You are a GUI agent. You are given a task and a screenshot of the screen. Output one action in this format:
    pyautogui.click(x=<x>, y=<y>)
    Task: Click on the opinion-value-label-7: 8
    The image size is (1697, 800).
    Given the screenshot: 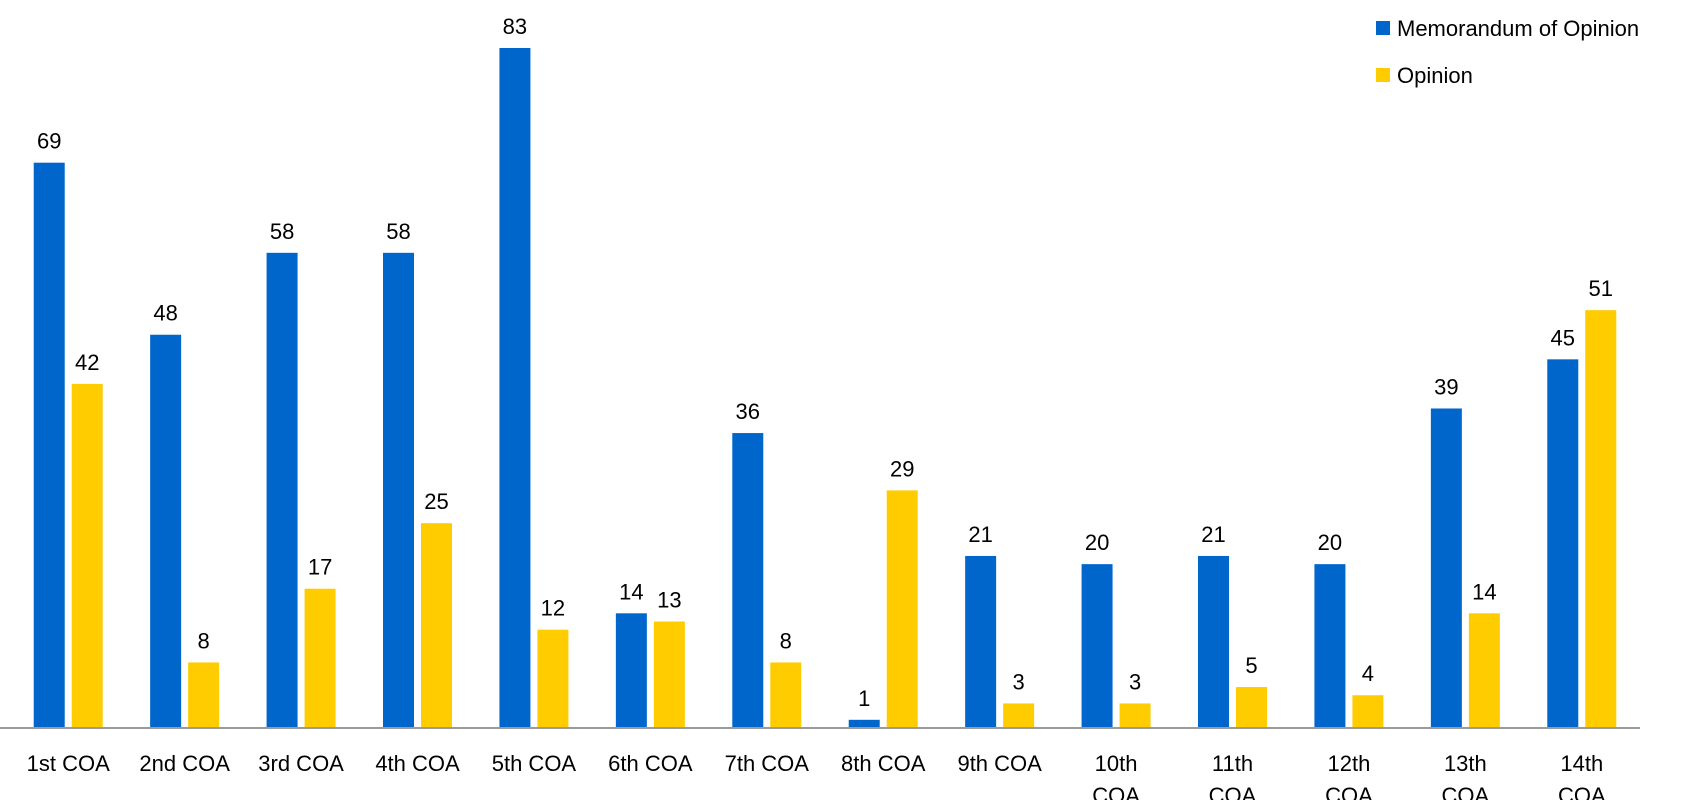 What is the action you would take?
    pyautogui.click(x=786, y=640)
    